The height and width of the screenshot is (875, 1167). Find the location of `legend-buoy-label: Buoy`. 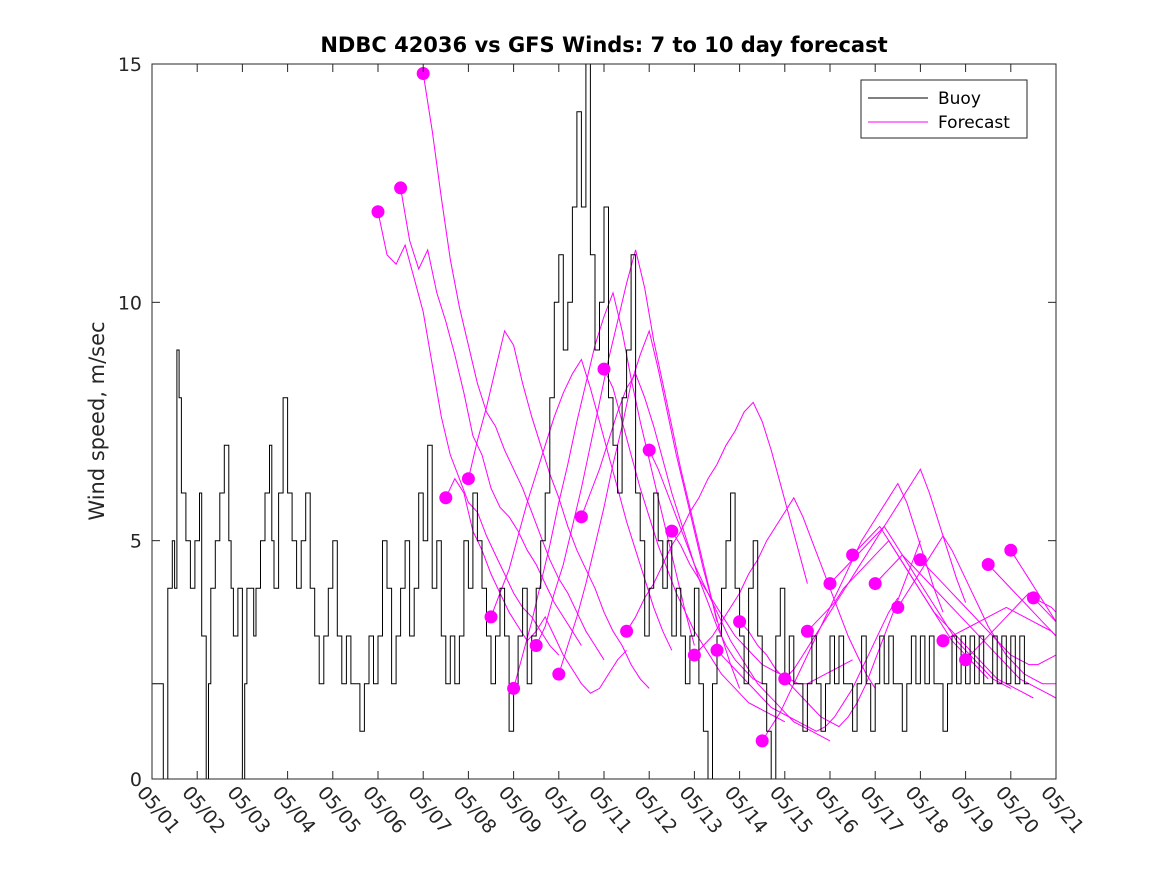

legend-buoy-label: Buoy is located at coordinates (959, 99).